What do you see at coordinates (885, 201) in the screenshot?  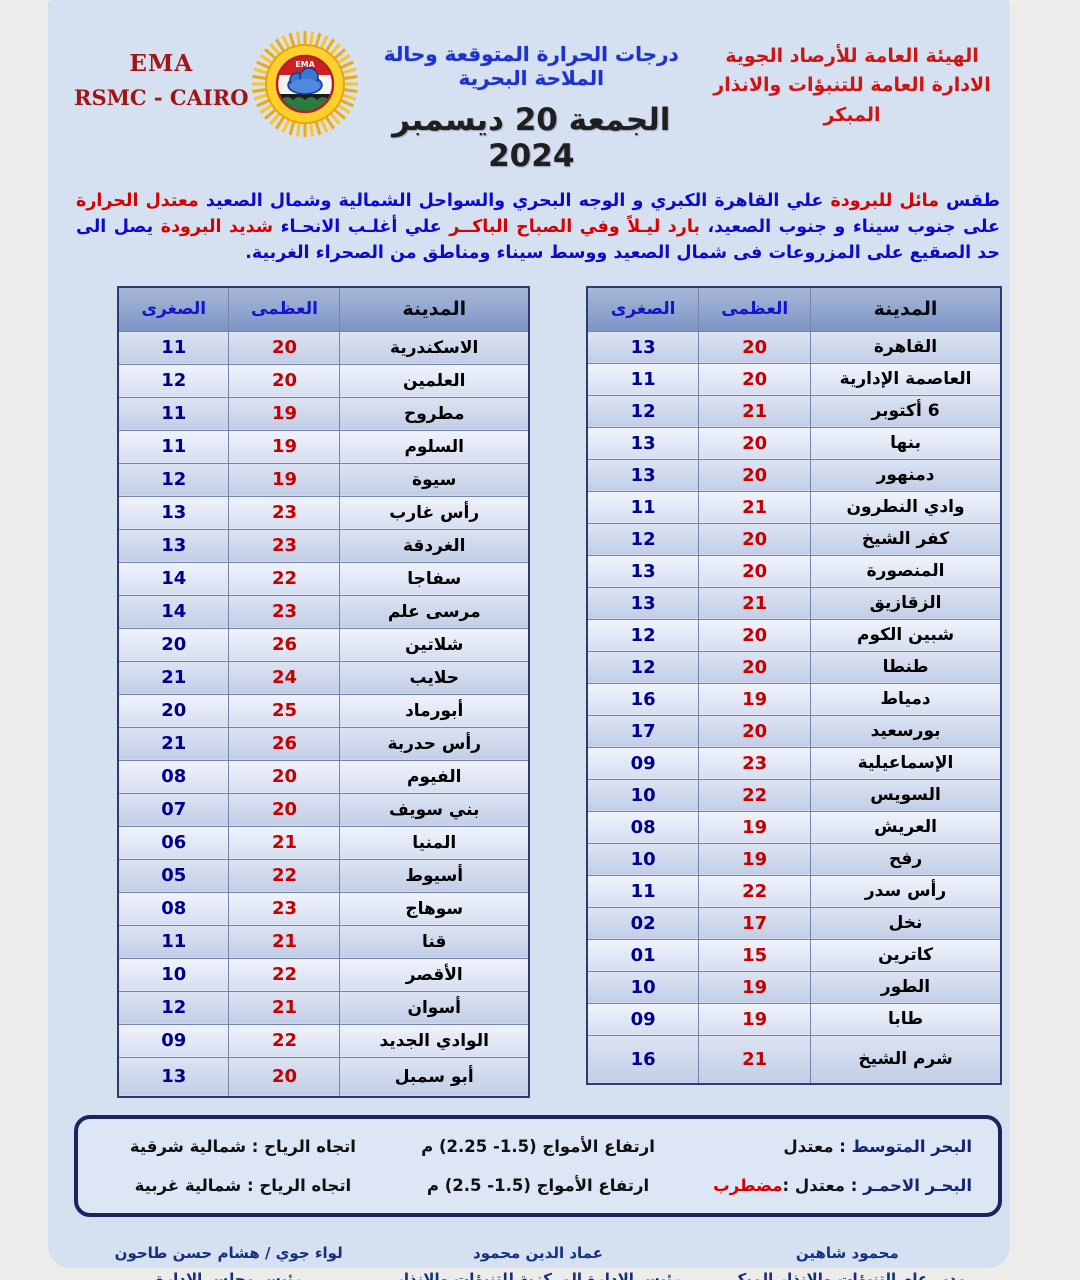 I see `text-segment: مائل للبرودة` at bounding box center [885, 201].